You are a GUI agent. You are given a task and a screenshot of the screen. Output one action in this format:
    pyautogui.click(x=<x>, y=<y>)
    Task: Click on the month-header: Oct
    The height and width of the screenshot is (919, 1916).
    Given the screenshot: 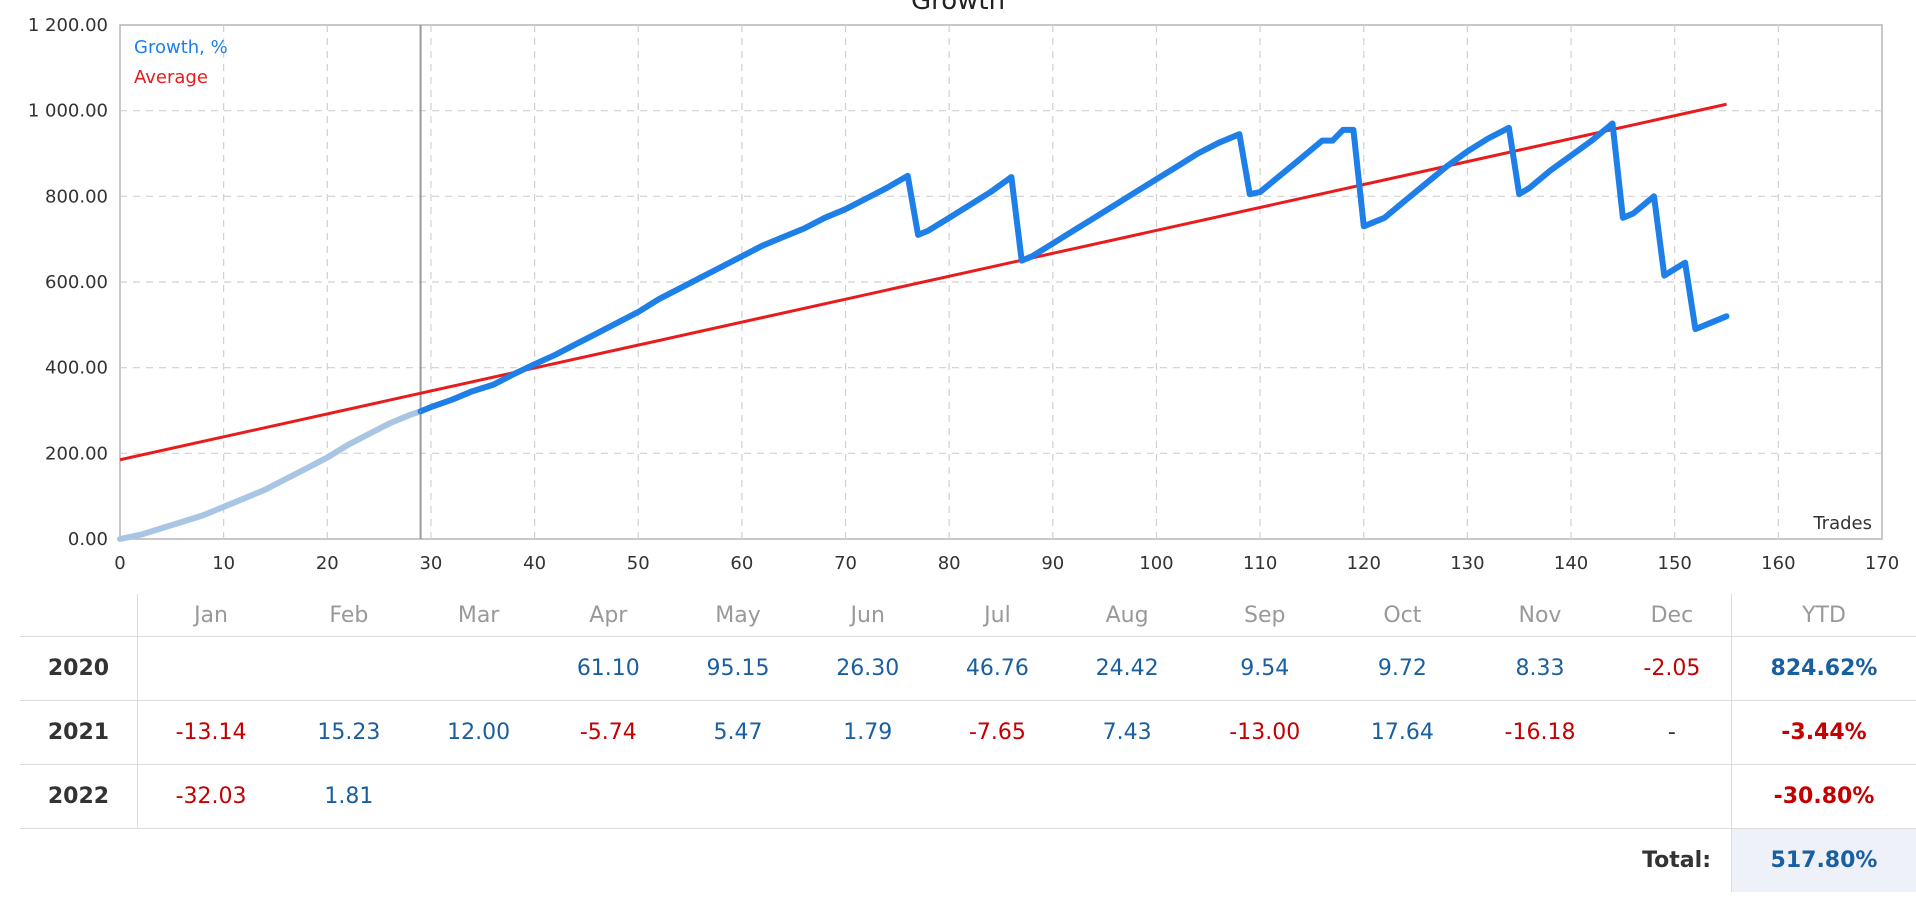 What is the action you would take?
    pyautogui.click(x=1402, y=615)
    